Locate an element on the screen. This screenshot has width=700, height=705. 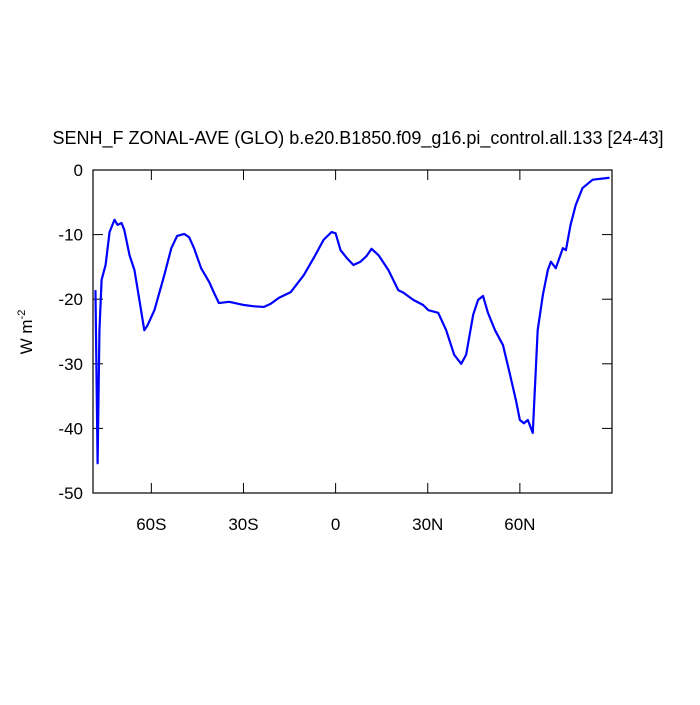
x-tick-label: 0 is located at coordinates (335, 524).